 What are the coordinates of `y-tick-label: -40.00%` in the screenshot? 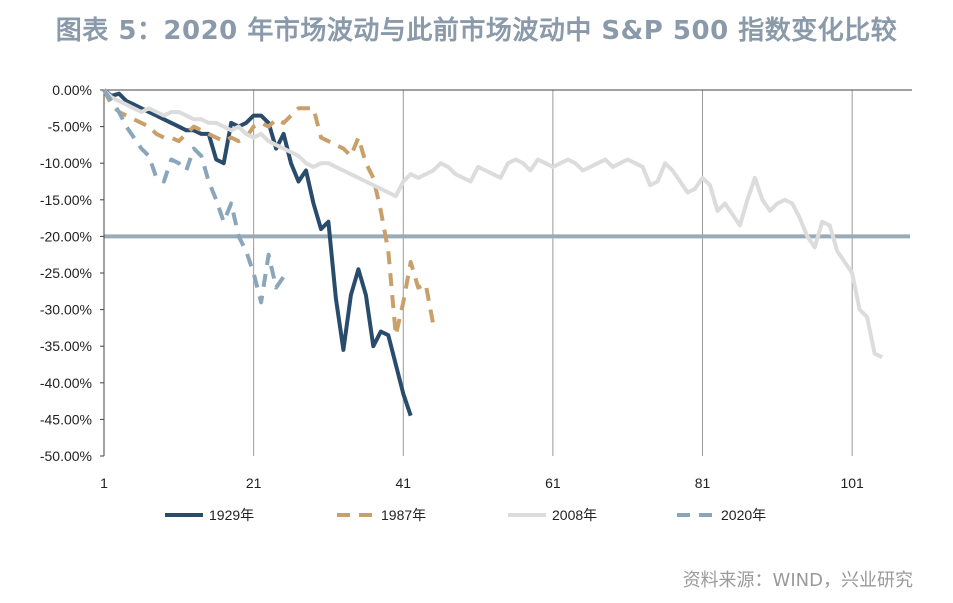 It's located at (66, 383).